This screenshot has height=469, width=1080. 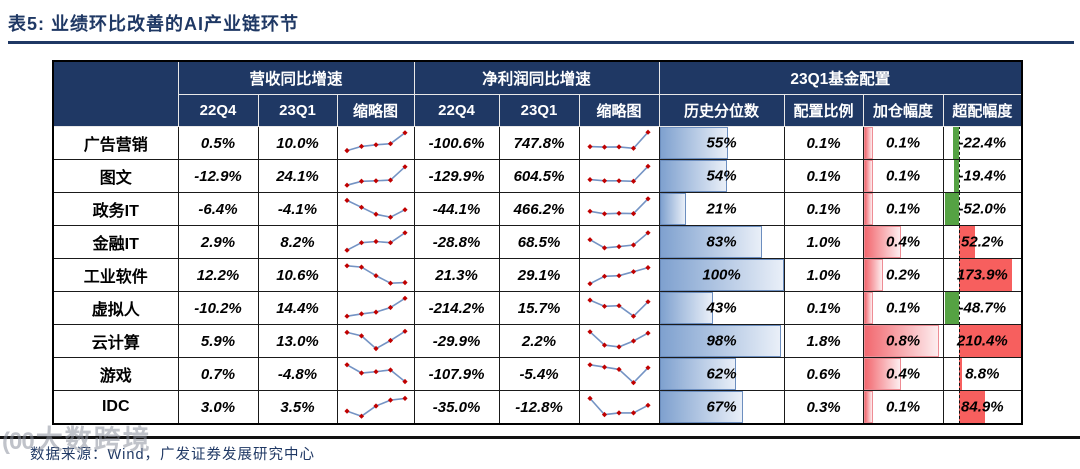 What do you see at coordinates (541, 42) in the screenshot?
I see `title-underline` at bounding box center [541, 42].